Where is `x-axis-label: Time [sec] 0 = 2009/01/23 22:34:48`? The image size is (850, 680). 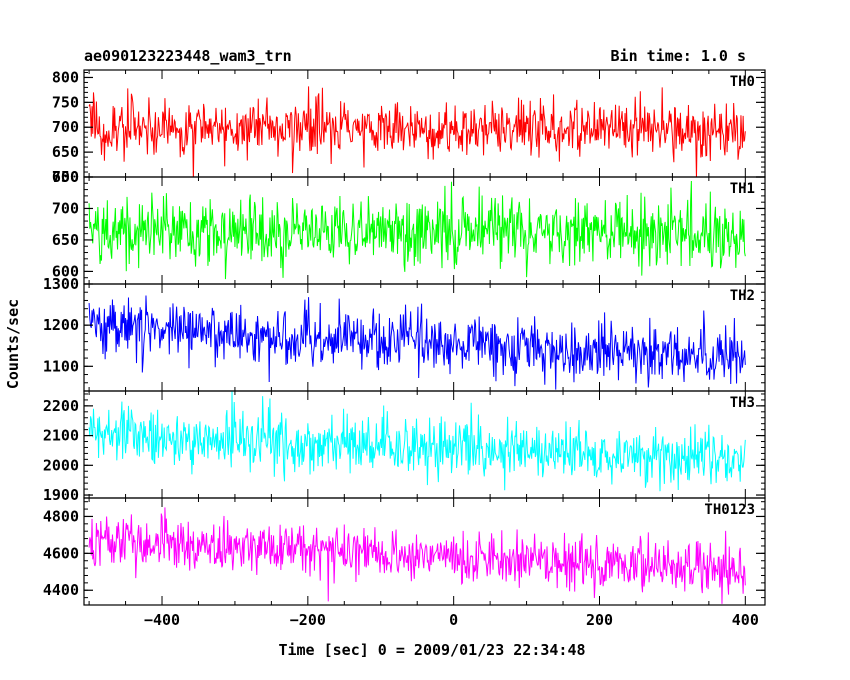
x-axis-label: Time [sec] 0 = 2009/01/23 22:34:48 is located at coordinates (431, 650).